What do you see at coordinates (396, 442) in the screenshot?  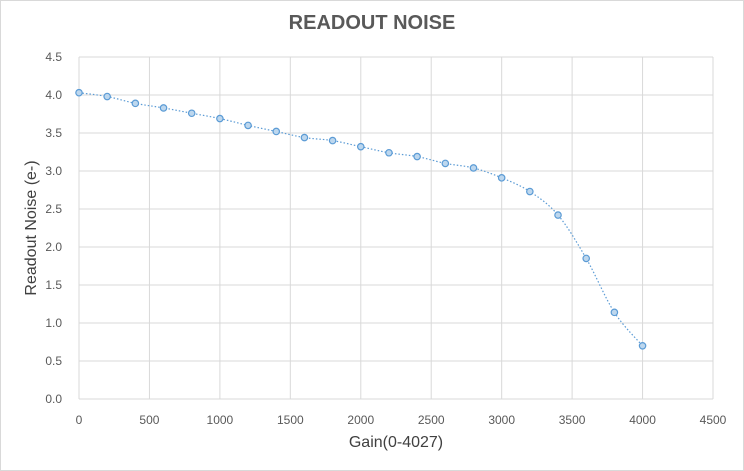 I see `x-axis-title: Gain(0-4027)` at bounding box center [396, 442].